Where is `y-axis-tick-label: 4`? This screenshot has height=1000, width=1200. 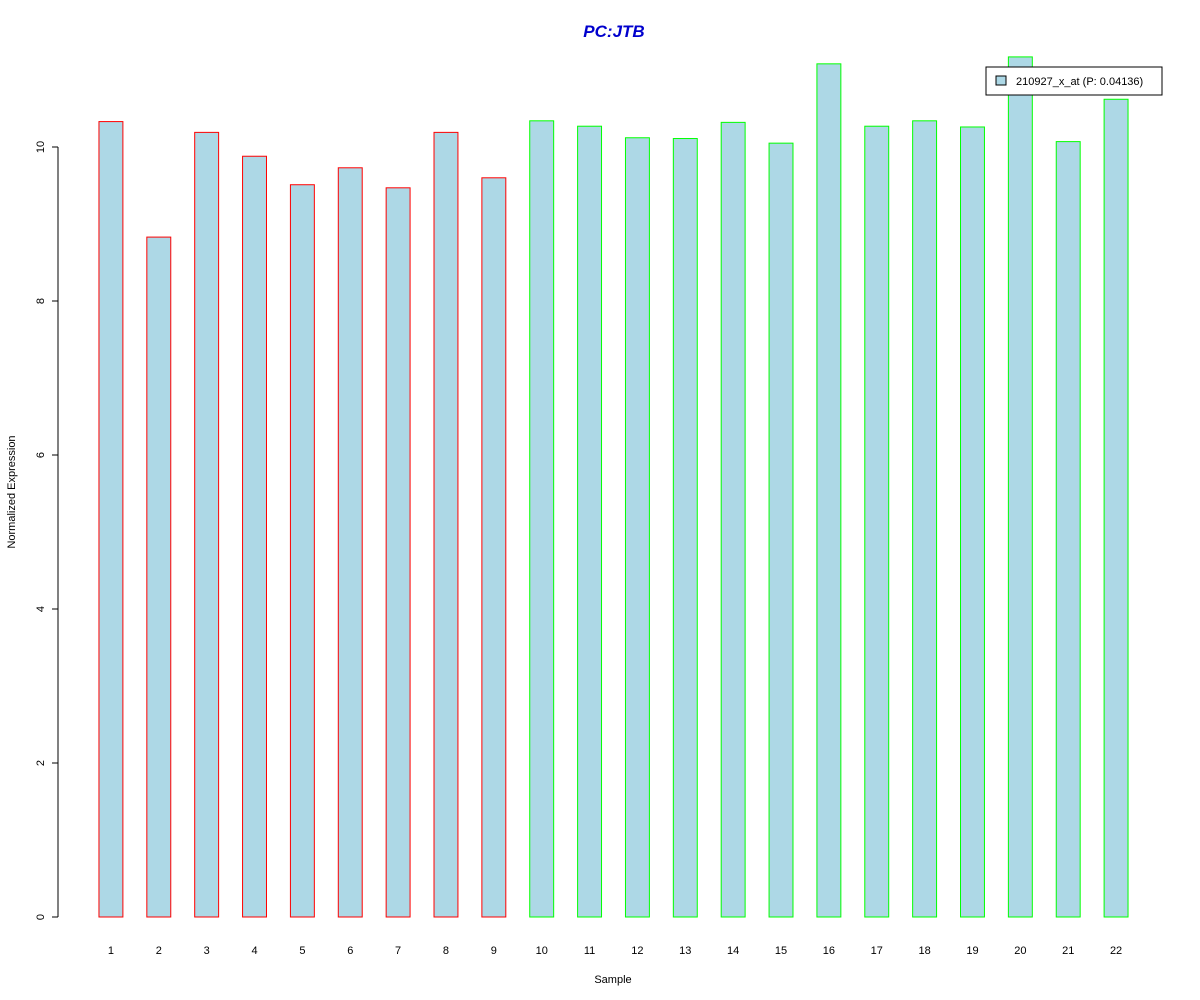 y-axis-tick-label: 4 is located at coordinates (41, 609).